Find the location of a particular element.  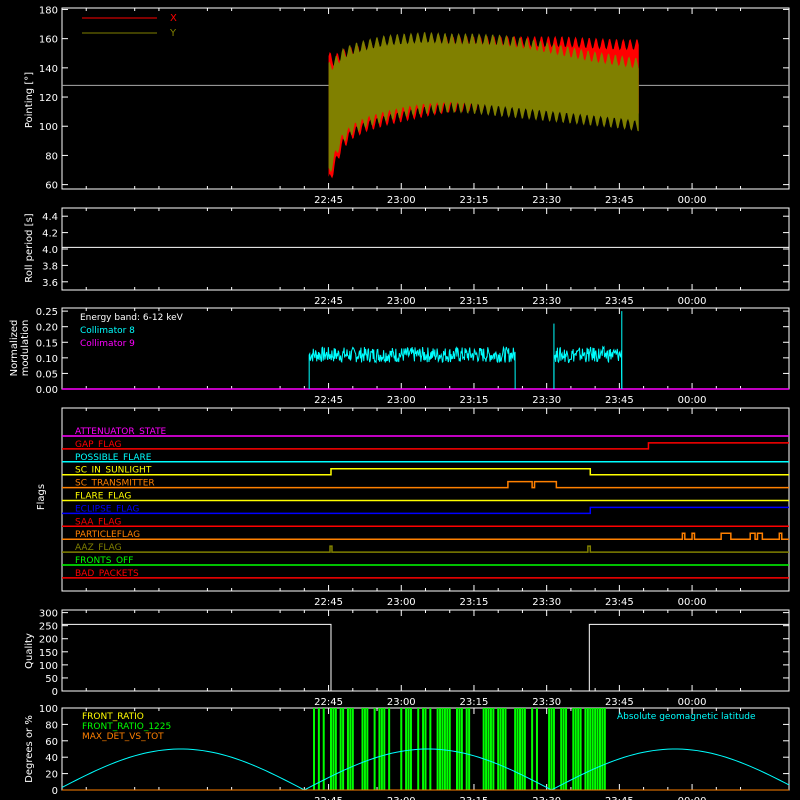

flag-label: ATTENUATOR_STATE is located at coordinates (121, 432).